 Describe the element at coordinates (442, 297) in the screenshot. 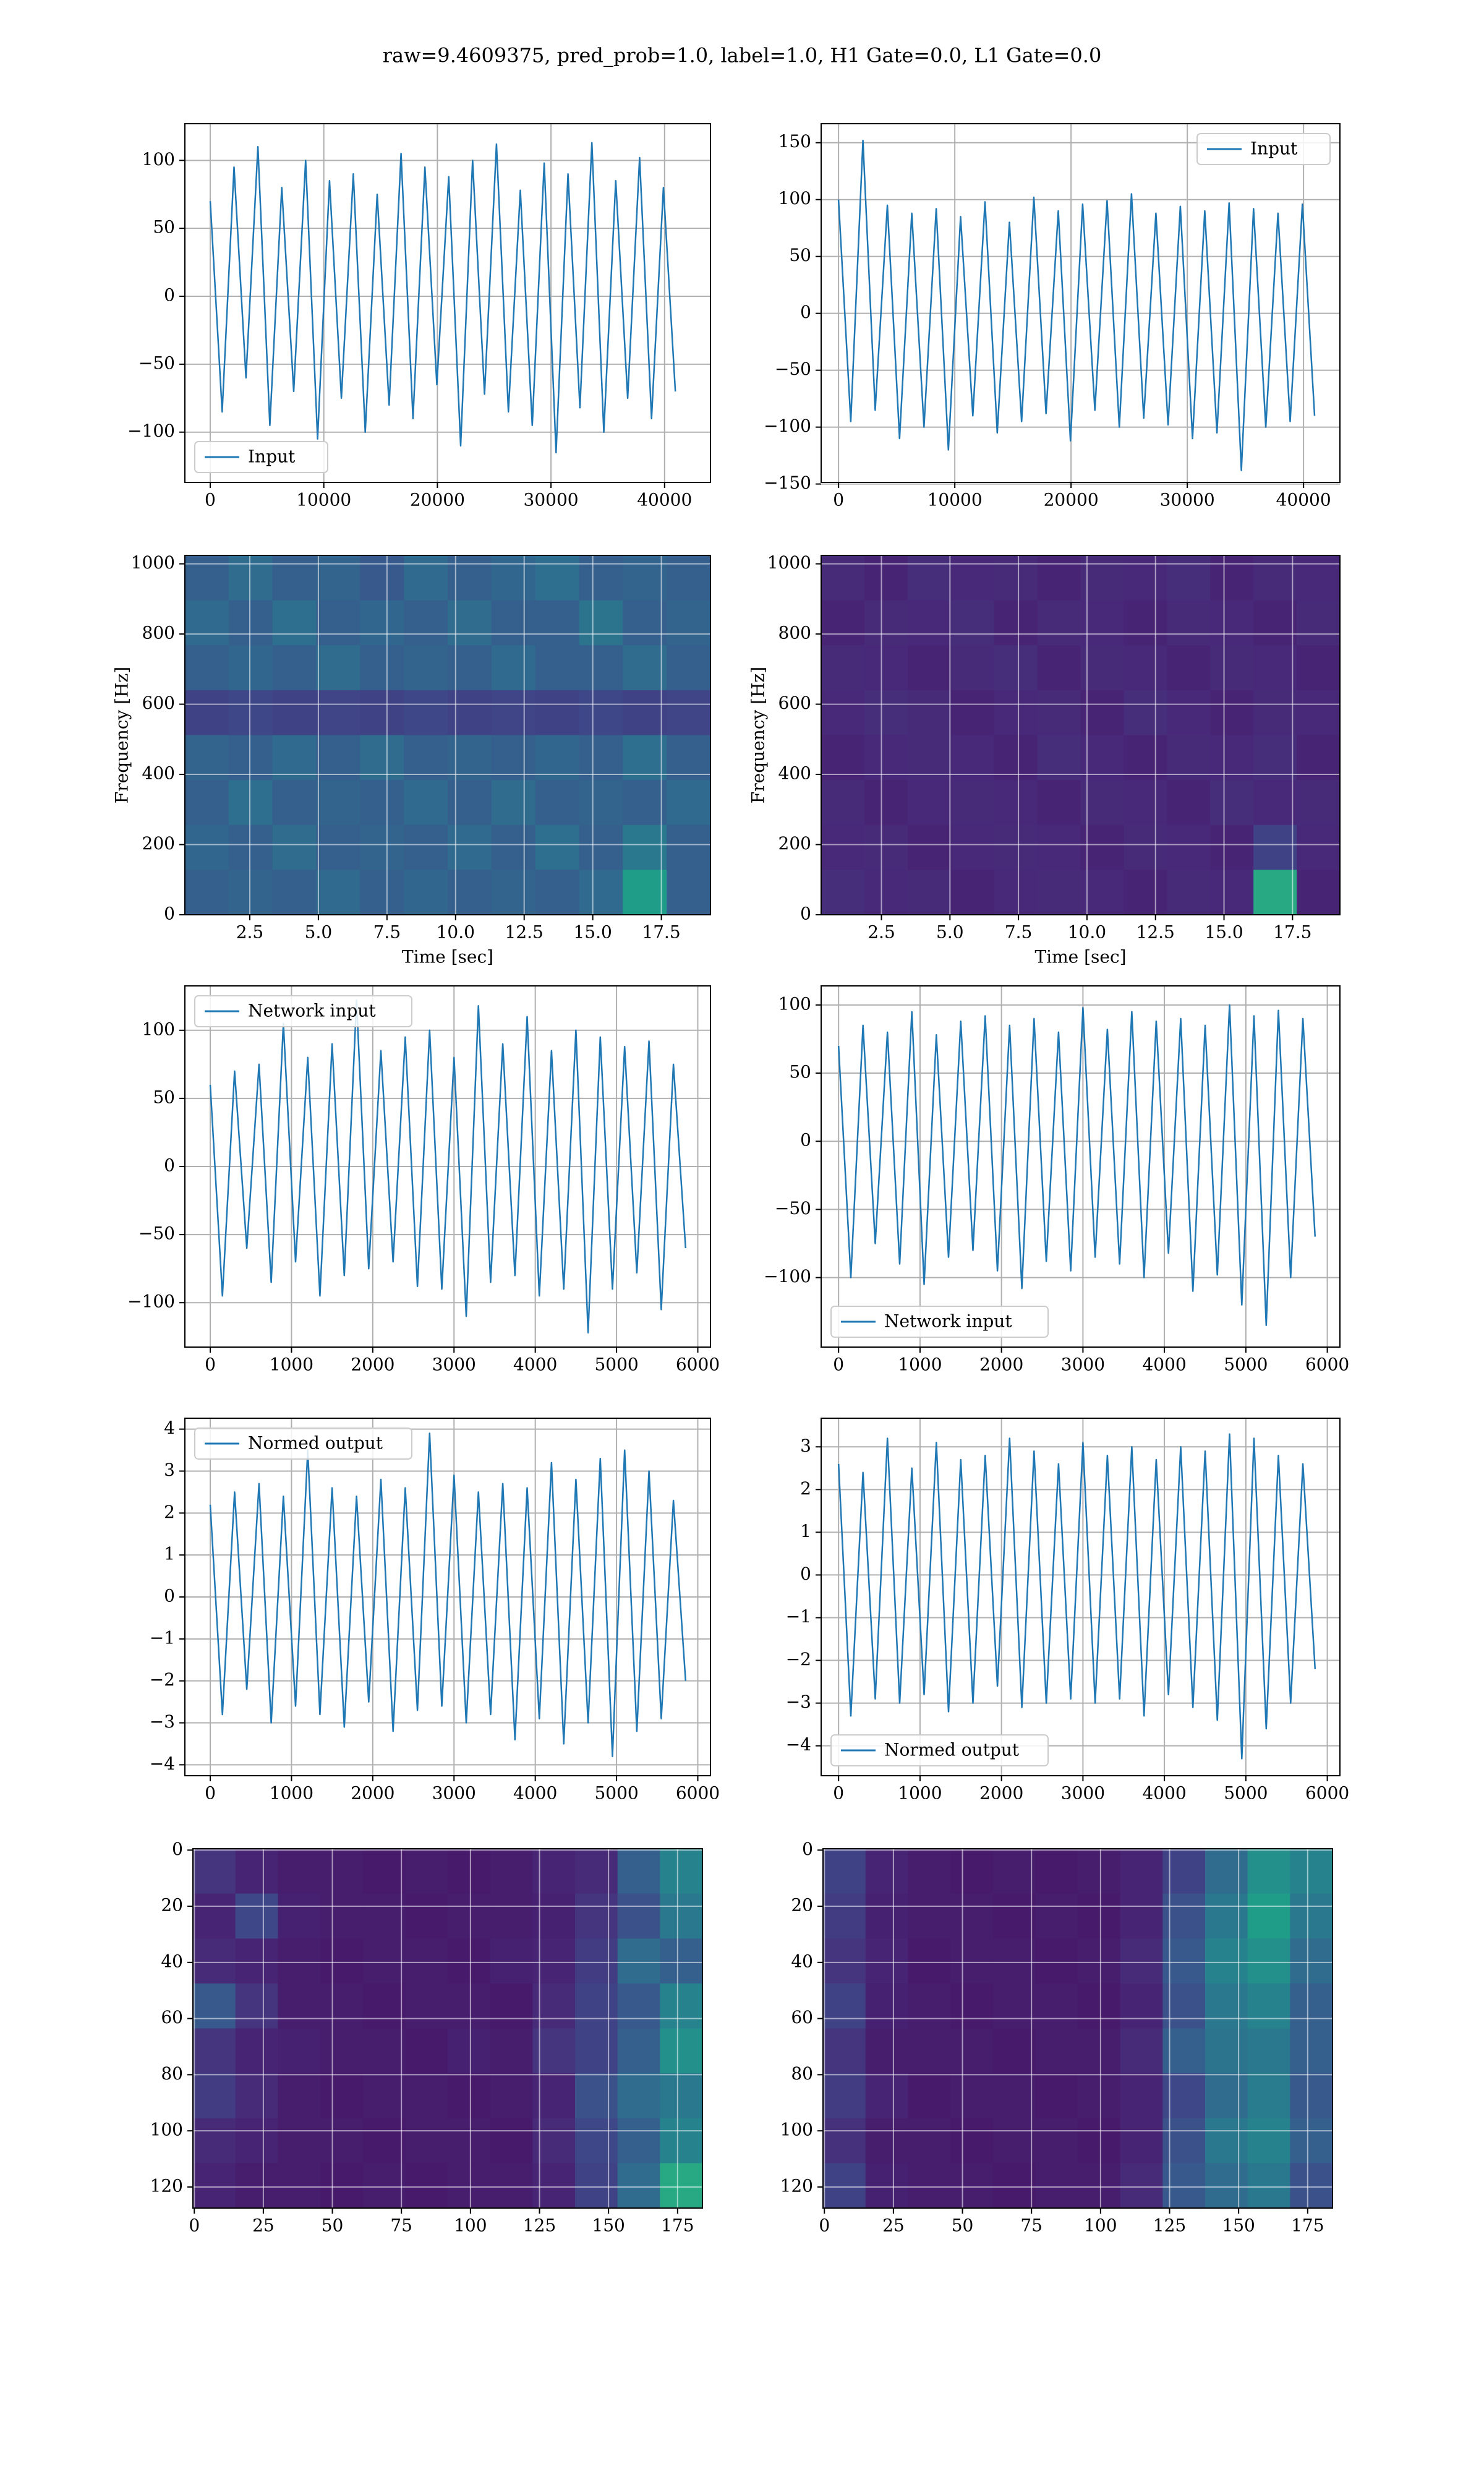

I see `line` at that location.